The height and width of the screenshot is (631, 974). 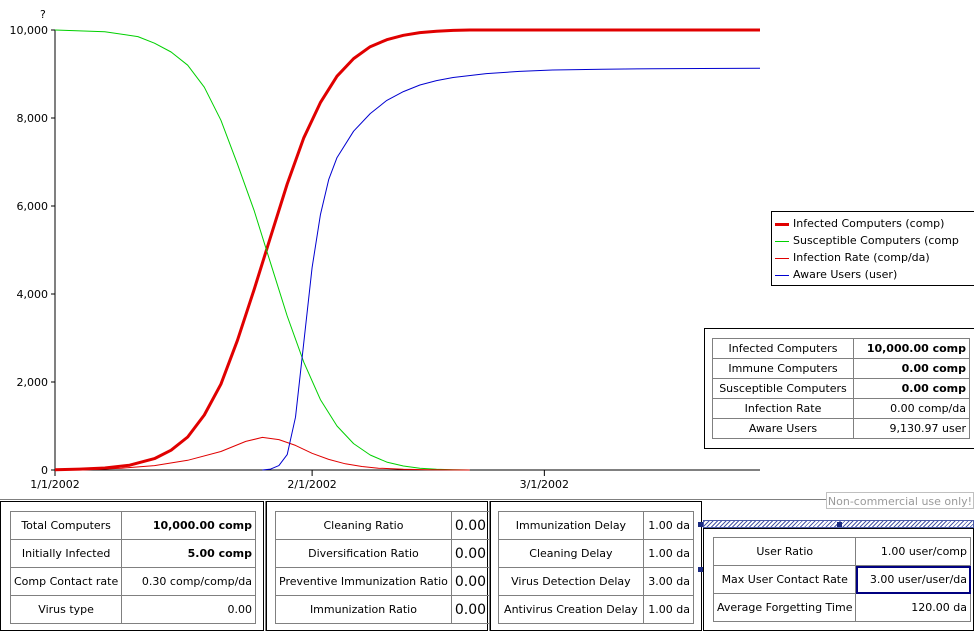 What do you see at coordinates (363, 609) in the screenshot?
I see `param-label: Immunization Ratio` at bounding box center [363, 609].